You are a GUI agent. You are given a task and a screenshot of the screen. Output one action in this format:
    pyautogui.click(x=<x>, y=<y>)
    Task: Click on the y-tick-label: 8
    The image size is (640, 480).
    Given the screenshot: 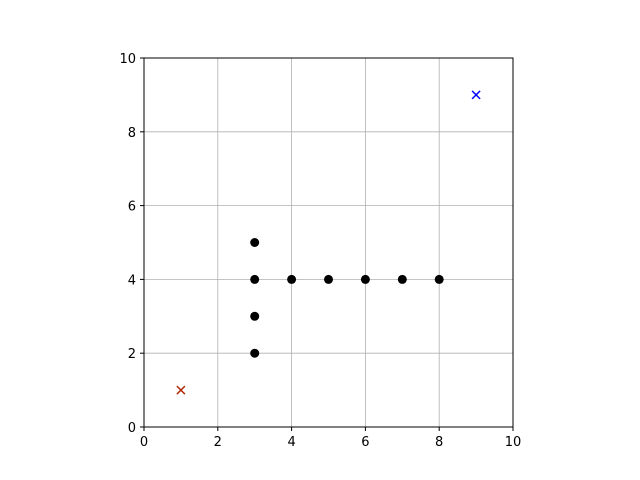 What is the action you would take?
    pyautogui.click(x=132, y=133)
    